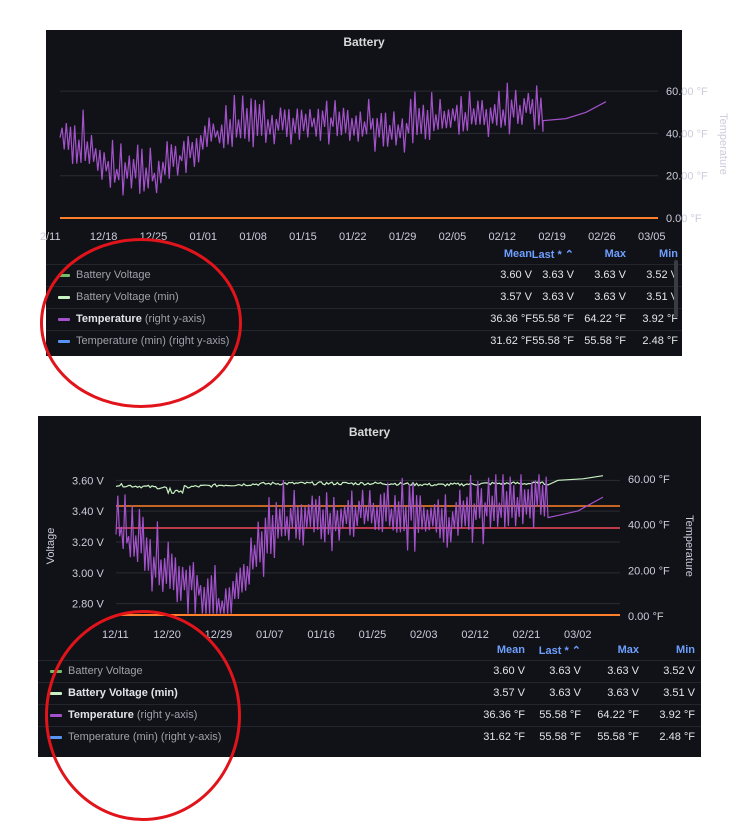 Image resolution: width=745 pixels, height=823 pixels. What do you see at coordinates (303, 237) in the screenshot?
I see `x-axis-tick-label: 01/15` at bounding box center [303, 237].